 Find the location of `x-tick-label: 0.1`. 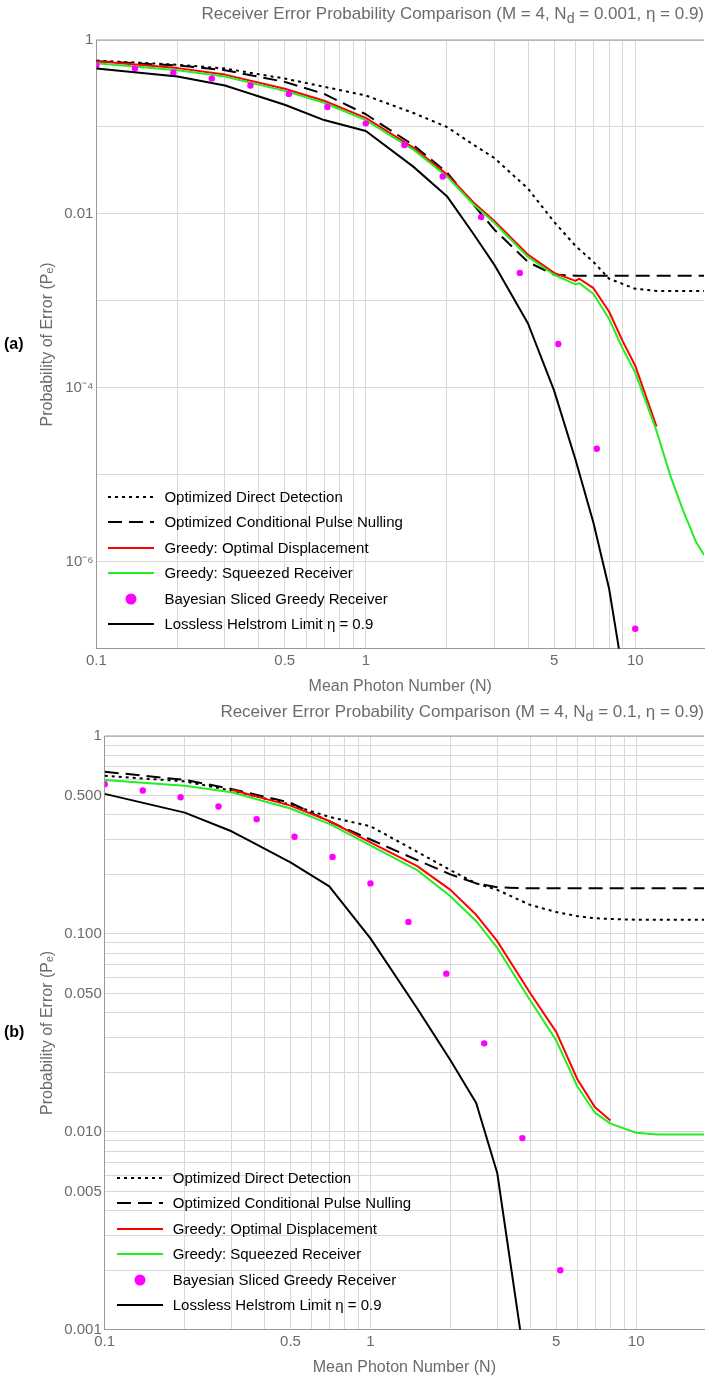

x-tick-label: 0.1 is located at coordinates (96, 659).